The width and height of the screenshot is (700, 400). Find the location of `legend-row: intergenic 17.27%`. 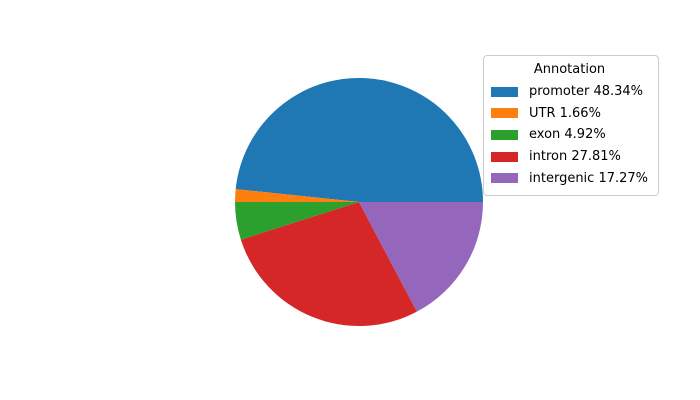

legend-row: intergenic 17.27% is located at coordinates (569, 178).